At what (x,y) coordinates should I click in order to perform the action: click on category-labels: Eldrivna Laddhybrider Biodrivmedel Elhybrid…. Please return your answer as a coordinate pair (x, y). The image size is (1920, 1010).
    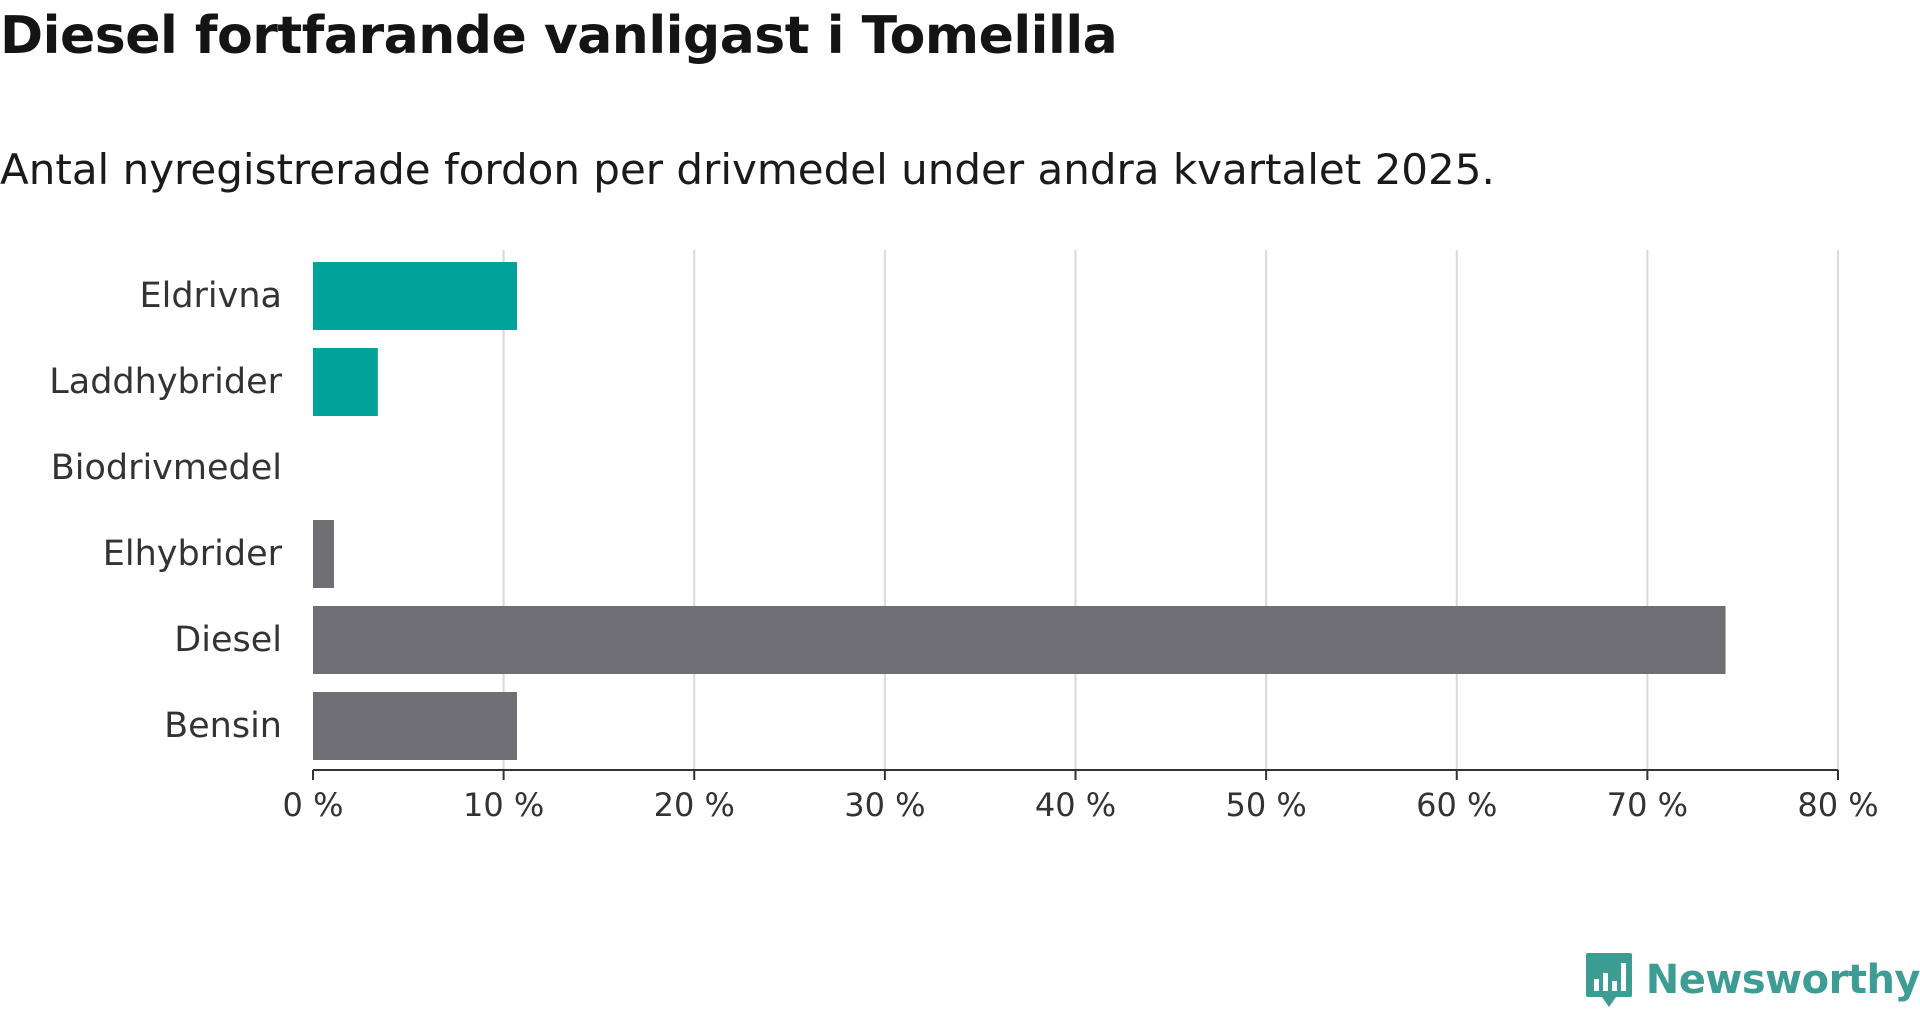
    Looking at the image, I should click on (165, 511).